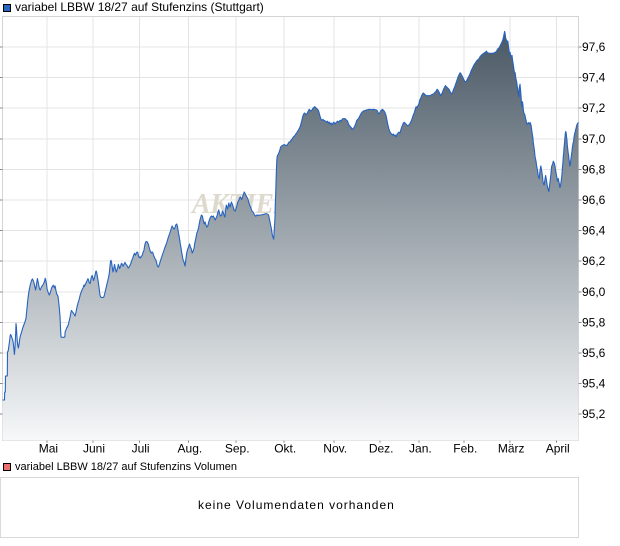 The width and height of the screenshot is (620, 546). I want to click on svg-text: 95,6, so click(594, 353).